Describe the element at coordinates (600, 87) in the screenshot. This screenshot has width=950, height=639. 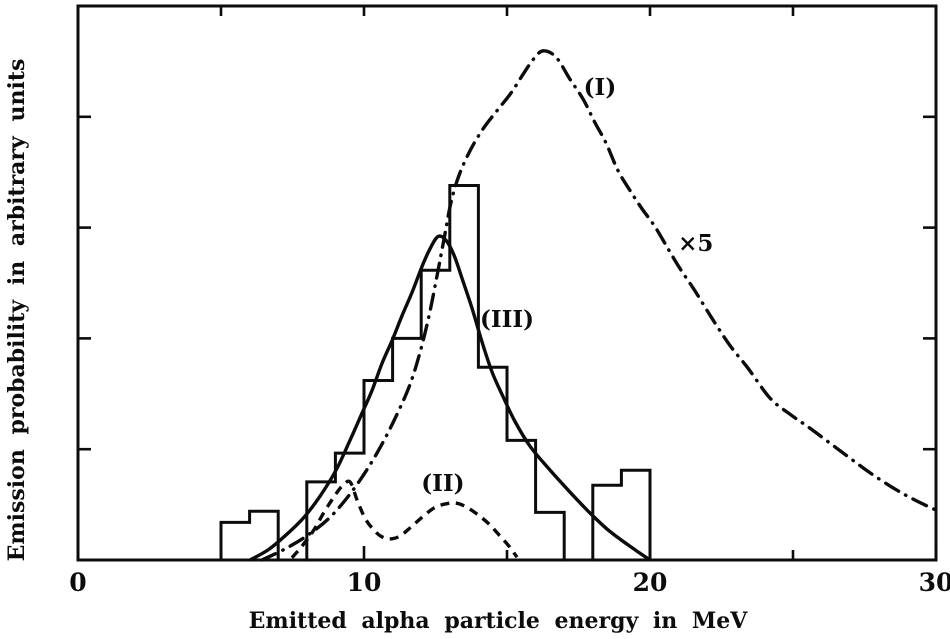
I see `curve-label-I: (I)` at that location.